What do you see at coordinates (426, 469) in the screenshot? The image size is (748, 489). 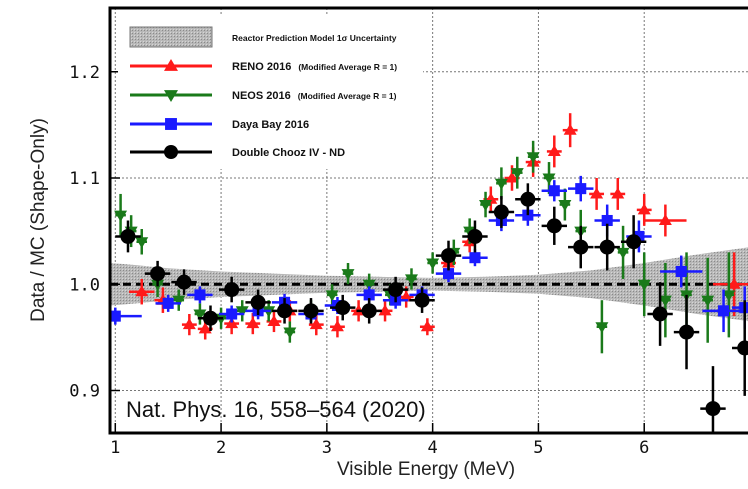 I see `x-axis-label: Visible Energy (MeV)` at bounding box center [426, 469].